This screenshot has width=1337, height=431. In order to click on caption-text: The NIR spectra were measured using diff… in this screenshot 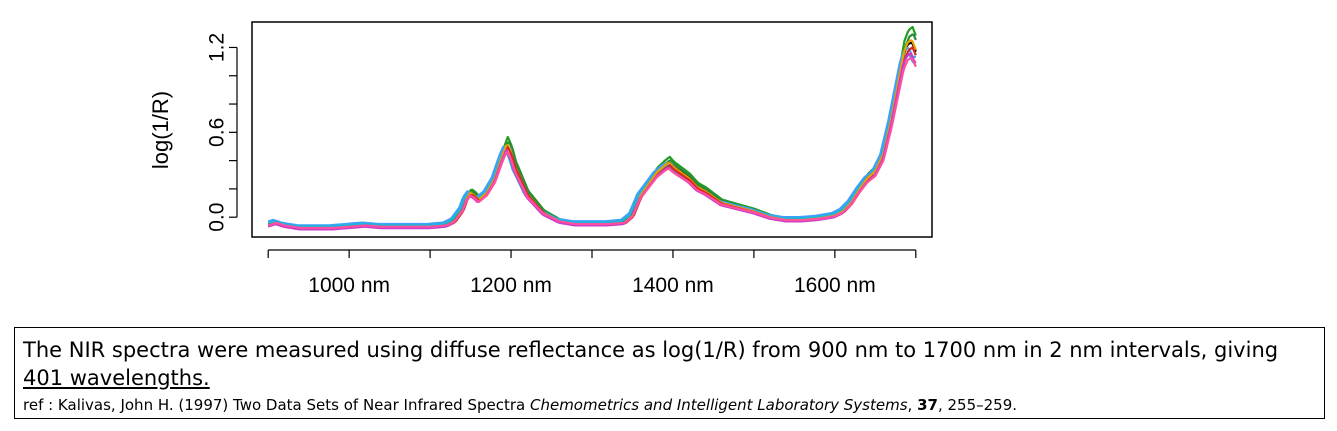, I will do `click(668, 364)`.